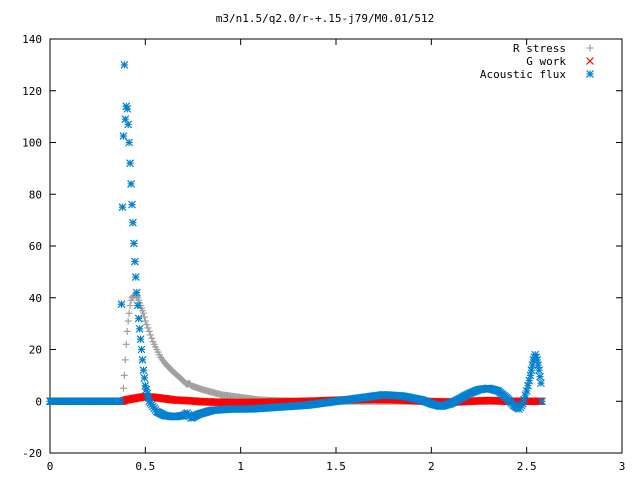 Image resolution: width=640 pixels, height=480 pixels. Describe the element at coordinates (35, 298) in the screenshot. I see `y-tick-label: 40` at that location.